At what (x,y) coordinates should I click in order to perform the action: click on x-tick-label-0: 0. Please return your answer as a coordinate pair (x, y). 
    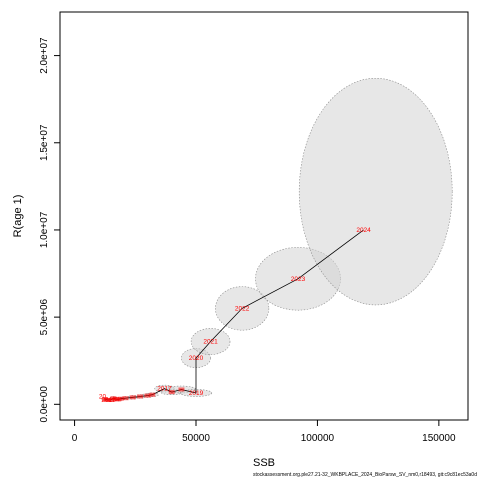
    Looking at the image, I should click on (75, 438).